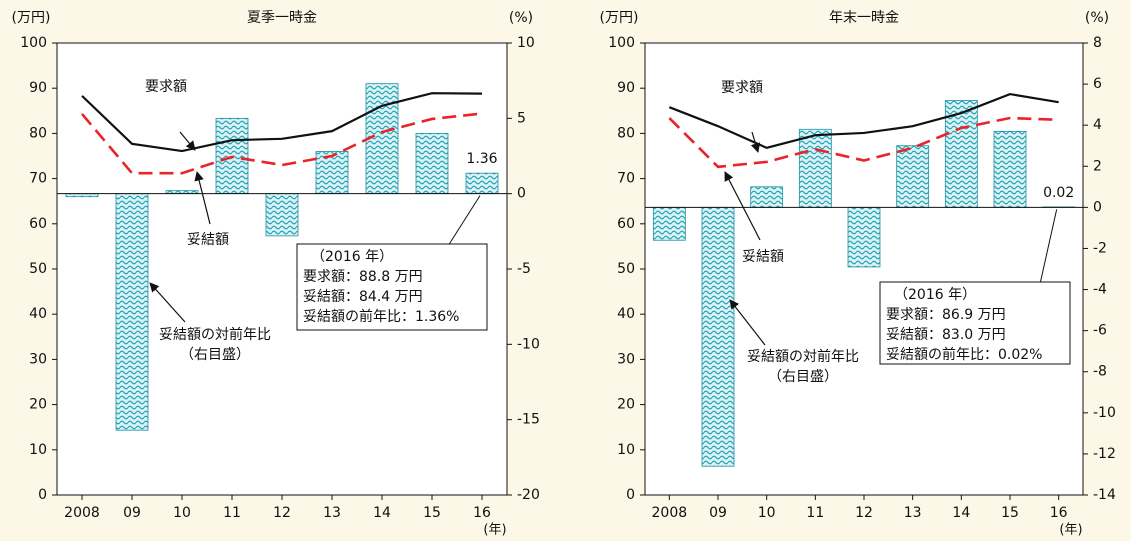 Image resolution: width=1131 pixels, height=541 pixels. What do you see at coordinates (964, 354) in the screenshot?
I see `annotation-text: 妥結額の前年比：0.02%` at bounding box center [964, 354].